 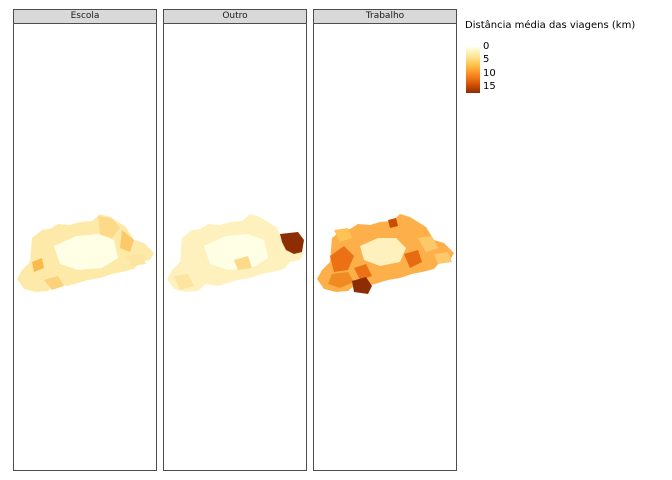 I want to click on legend-colorbar, so click(x=473, y=70).